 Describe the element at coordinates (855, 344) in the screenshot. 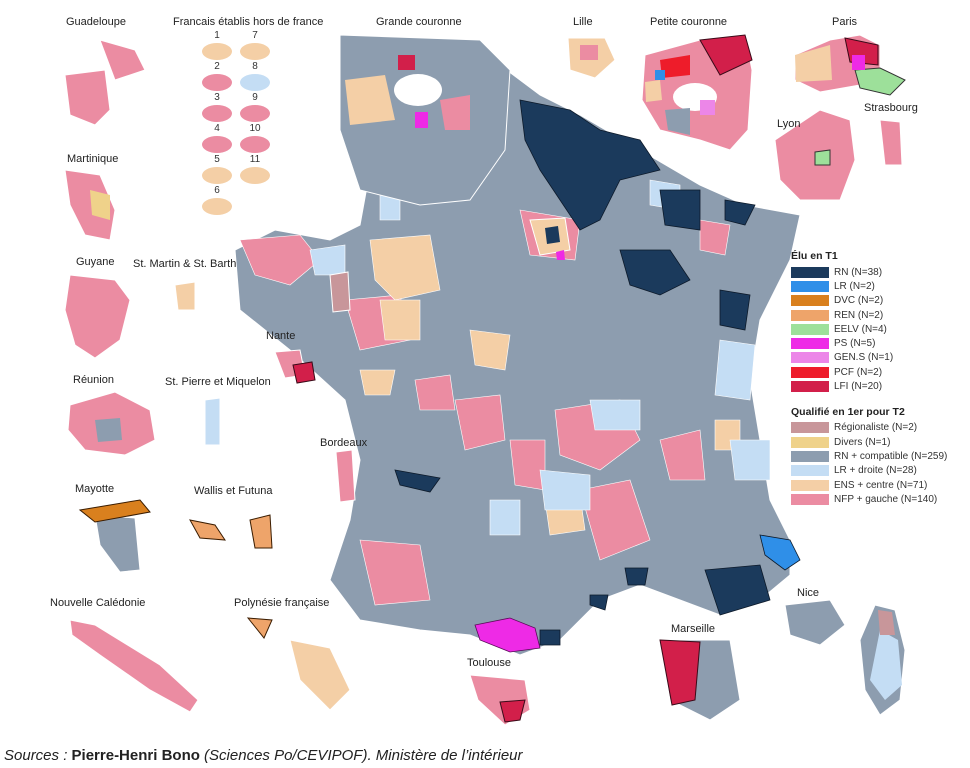

I see `legend-elu-label: PS (N=5)` at that location.